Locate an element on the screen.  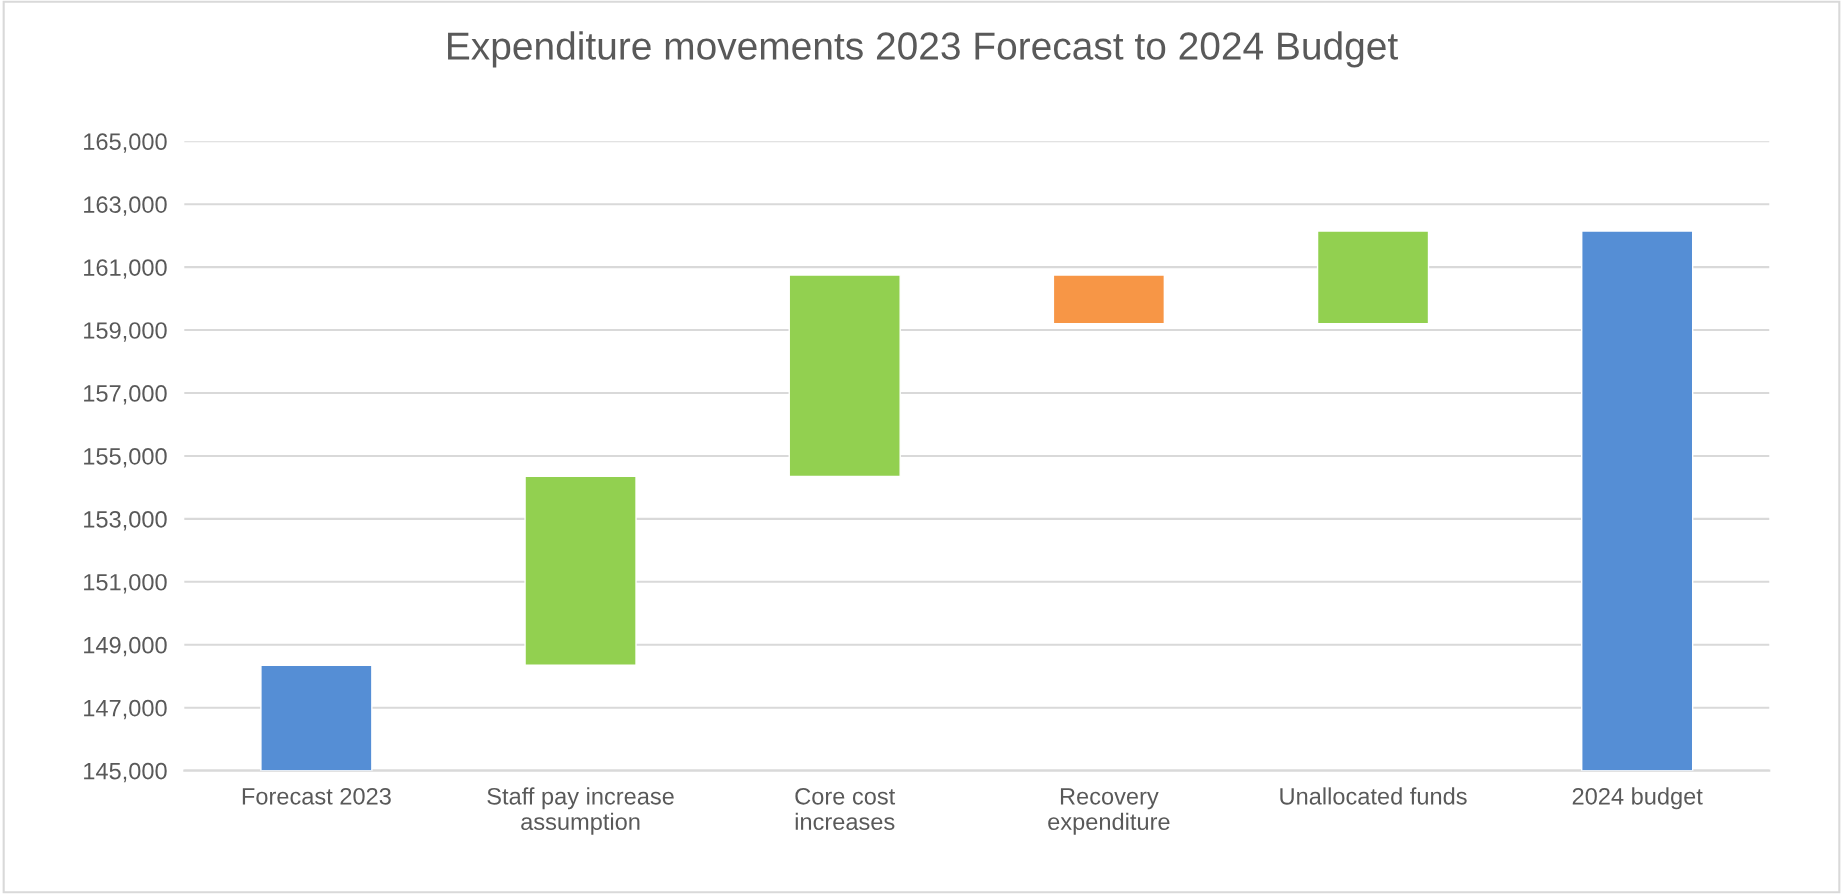
y-tick-label: 151,000 is located at coordinates (125, 583).